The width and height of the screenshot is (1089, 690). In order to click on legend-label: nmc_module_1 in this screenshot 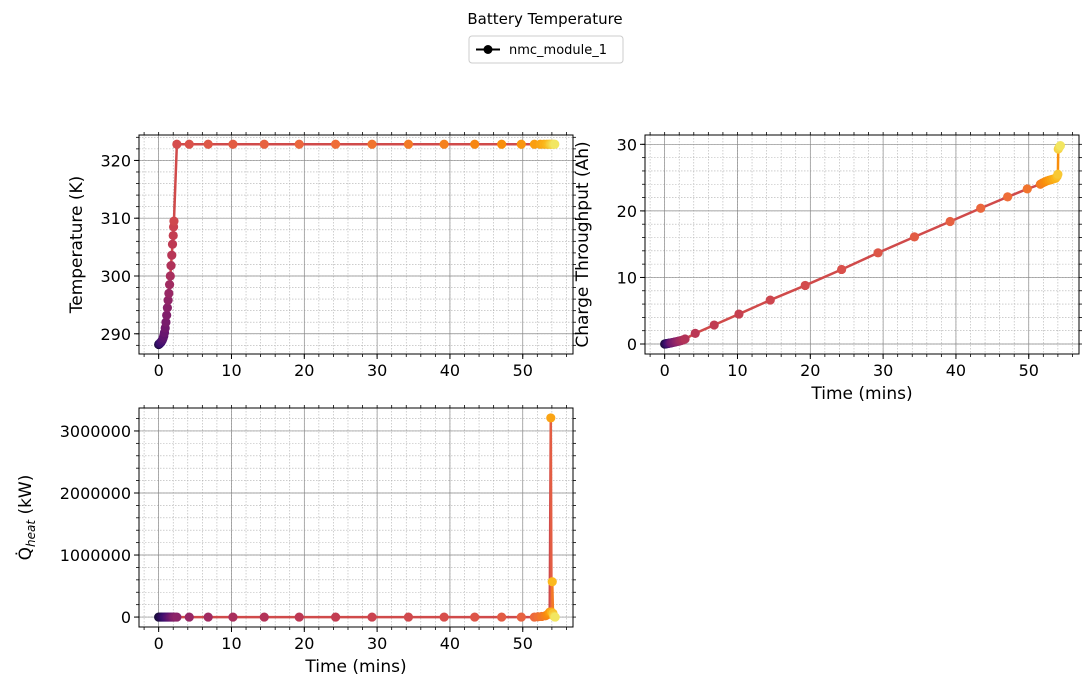, I will do `click(558, 50)`.